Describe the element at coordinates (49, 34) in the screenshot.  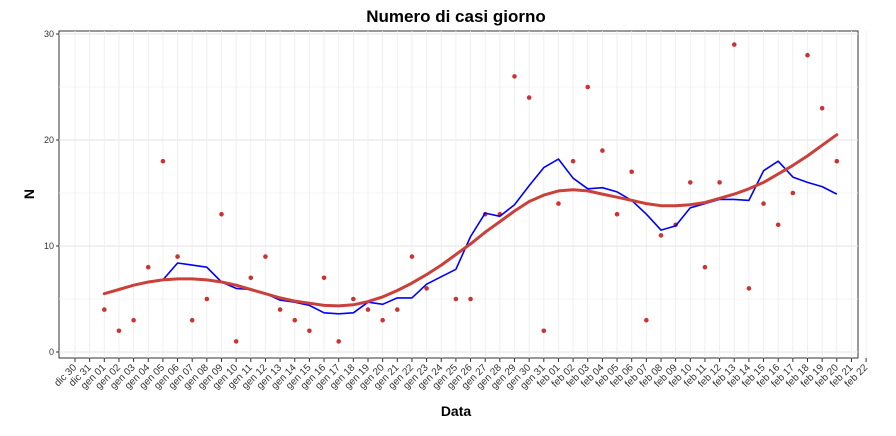
I see `y-tick-label: 30` at that location.